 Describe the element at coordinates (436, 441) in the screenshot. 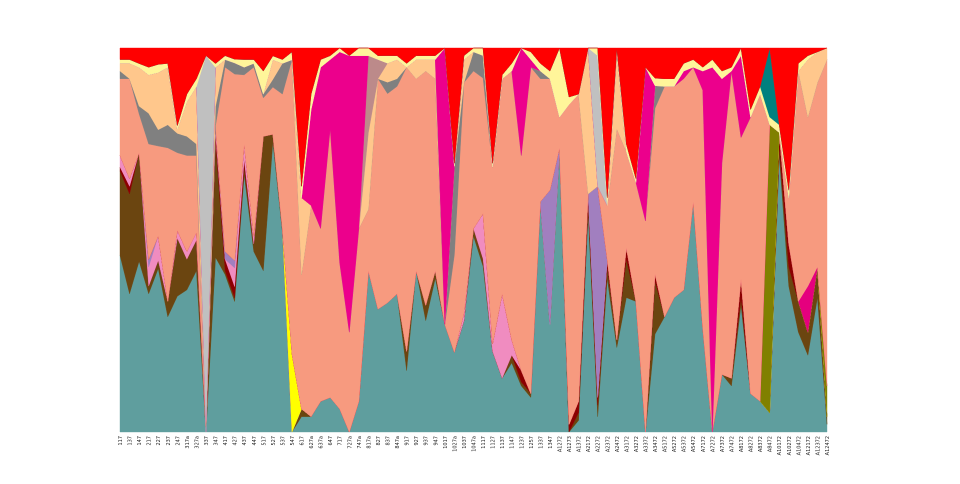

I see `x-tick-label: 947` at that location.